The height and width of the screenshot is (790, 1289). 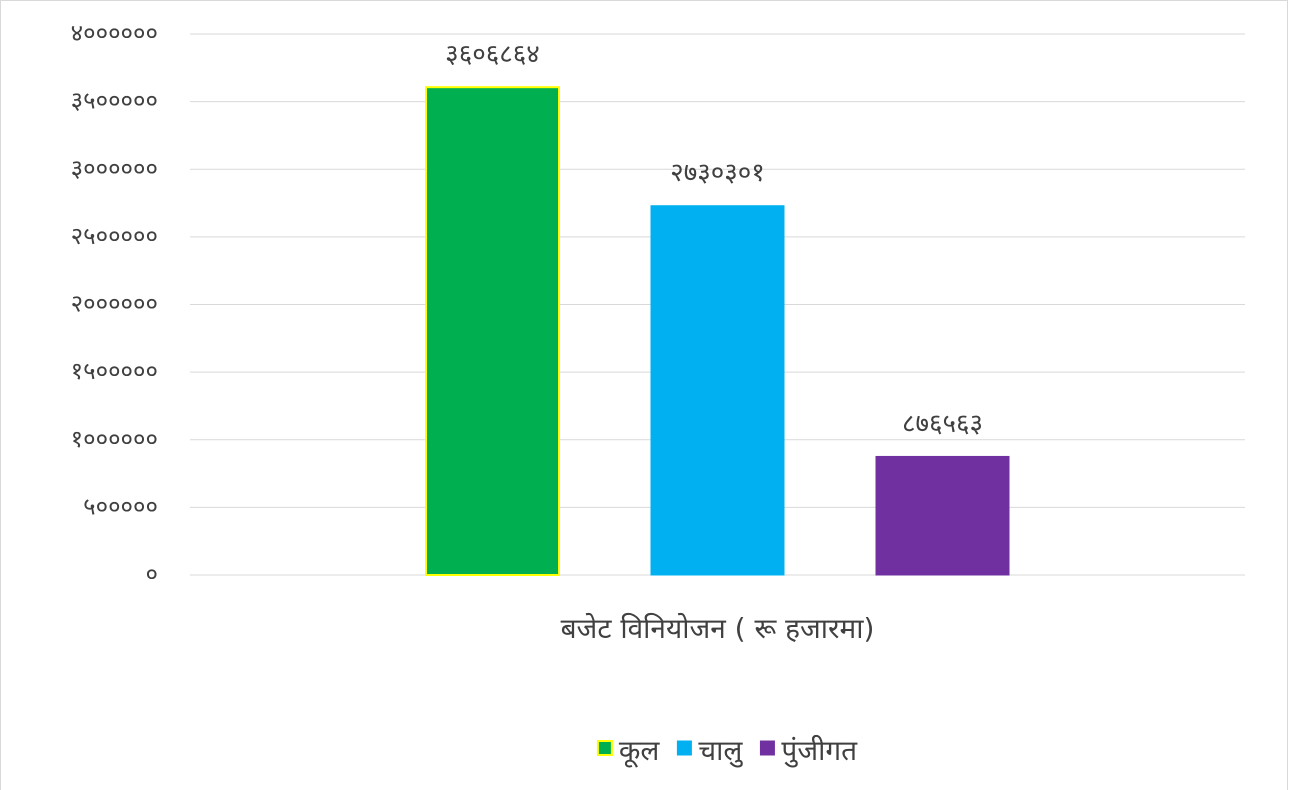 What do you see at coordinates (718, 628) in the screenshot?
I see `x-tick-label: बजेट विनियोजन ( रू हजारमा)` at bounding box center [718, 628].